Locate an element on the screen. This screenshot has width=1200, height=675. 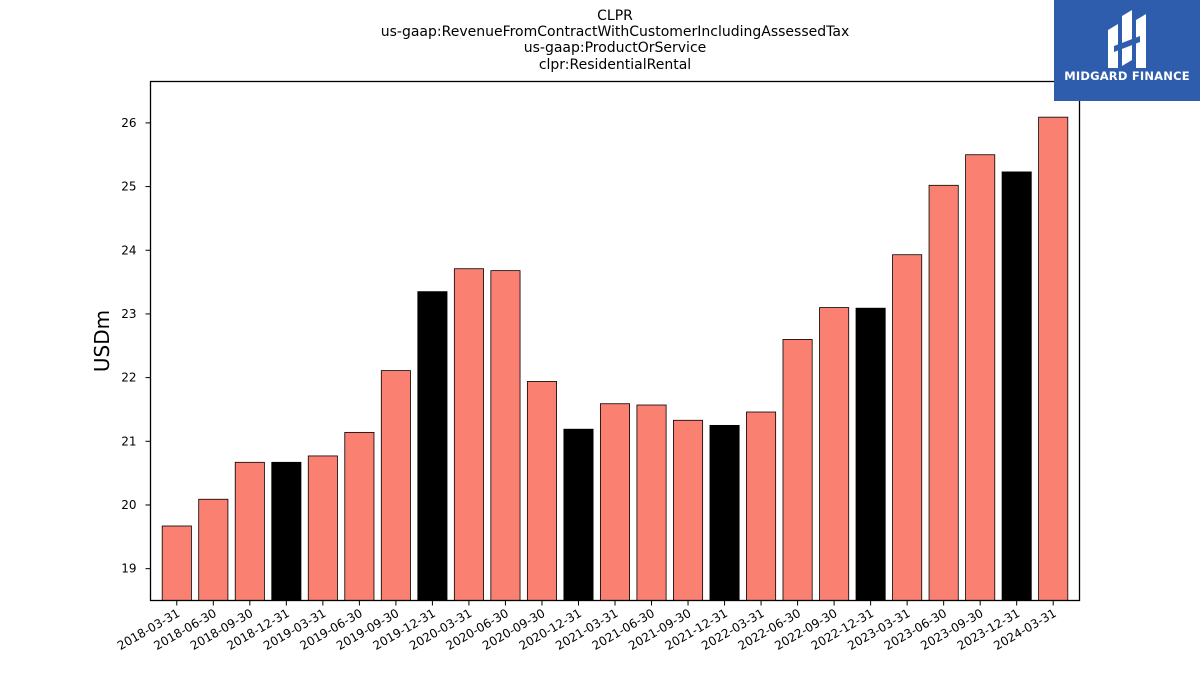
y-tick-label: 25 is located at coordinates (128, 187).